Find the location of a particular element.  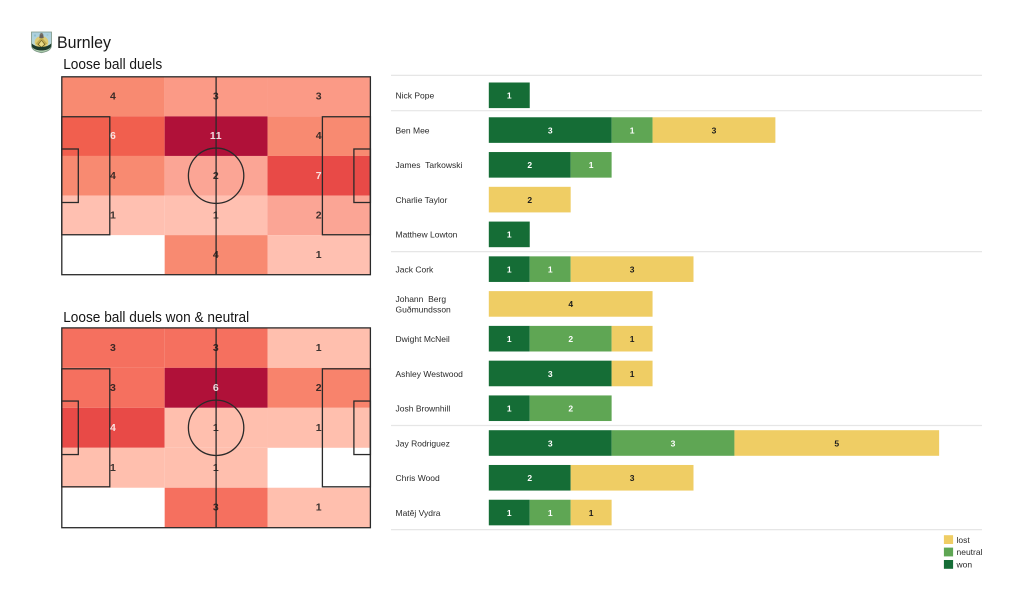

svg-text: Nick Pope is located at coordinates (415, 96).